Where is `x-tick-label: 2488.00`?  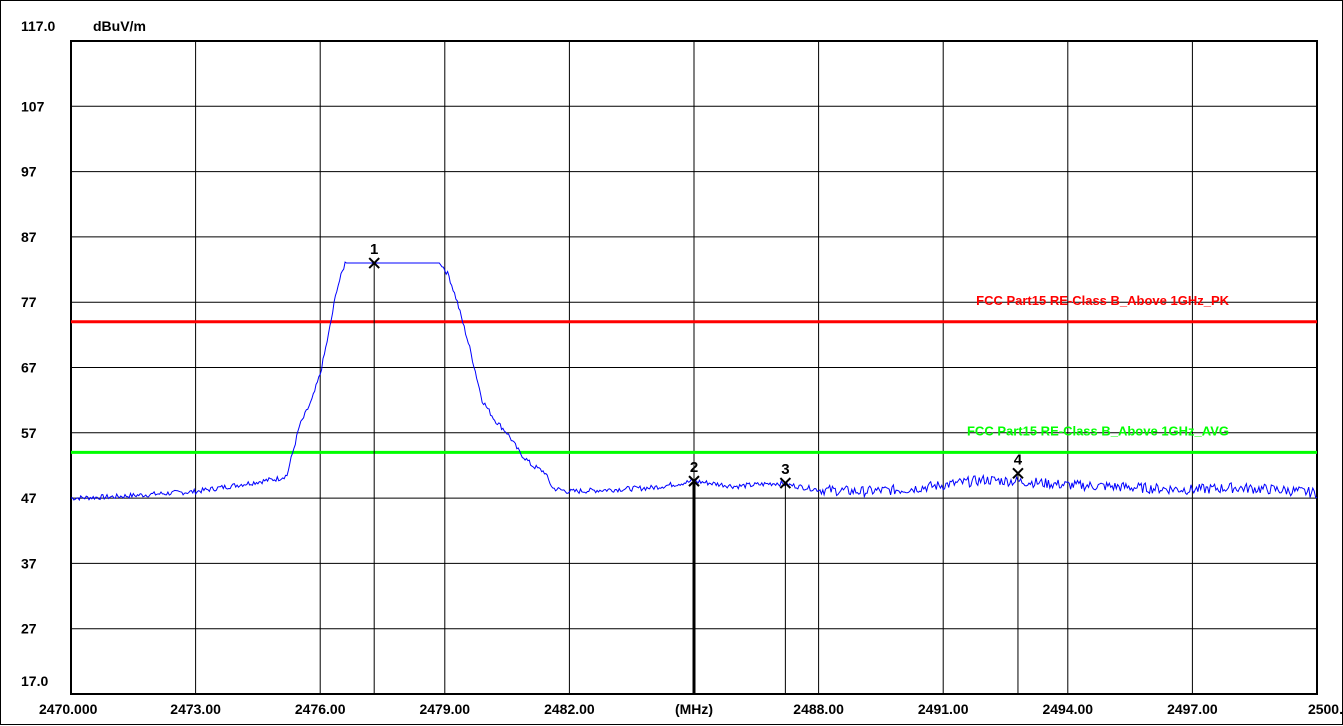
x-tick-label: 2488.00 is located at coordinates (818, 709).